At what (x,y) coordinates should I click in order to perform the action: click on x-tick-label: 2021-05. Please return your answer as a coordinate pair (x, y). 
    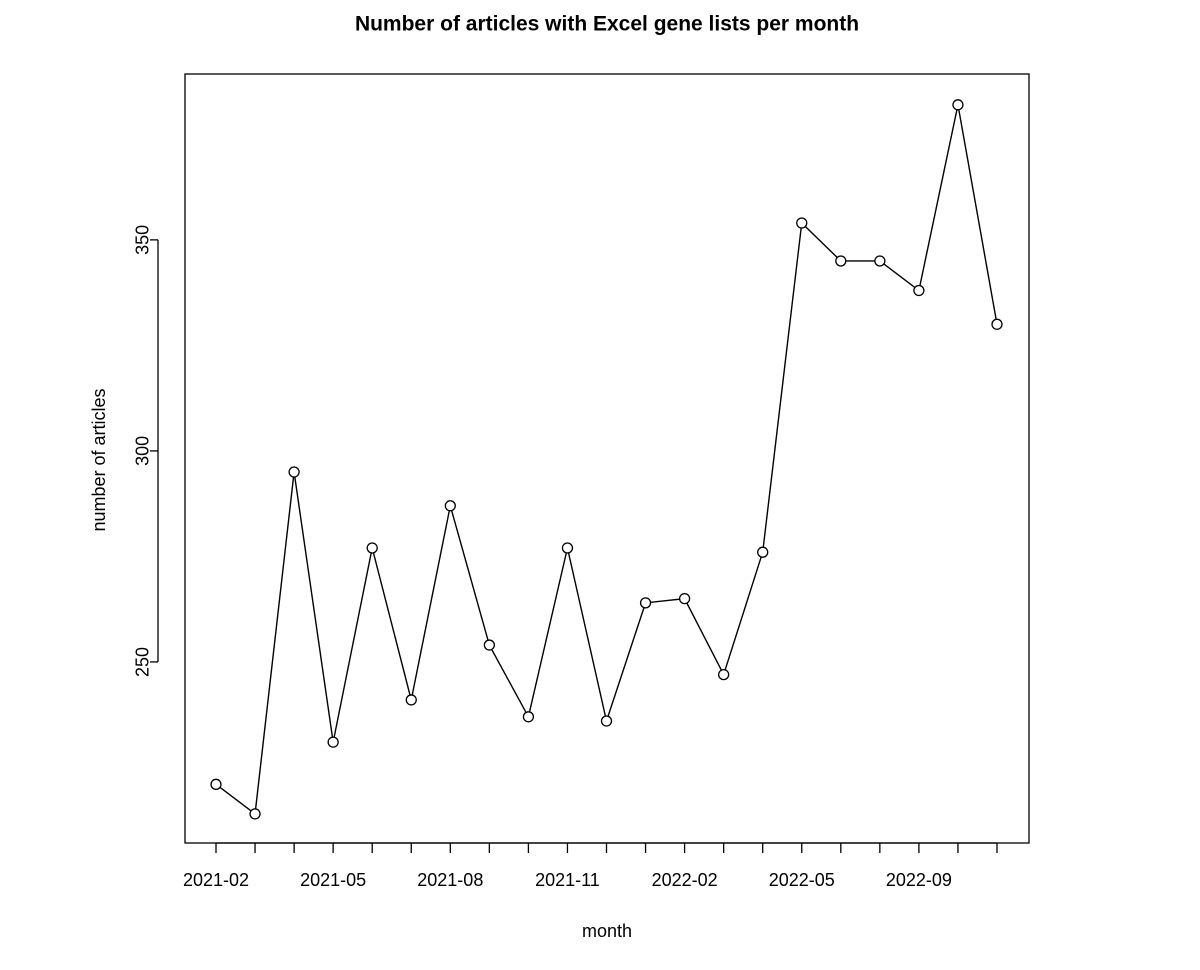
    Looking at the image, I should click on (333, 880).